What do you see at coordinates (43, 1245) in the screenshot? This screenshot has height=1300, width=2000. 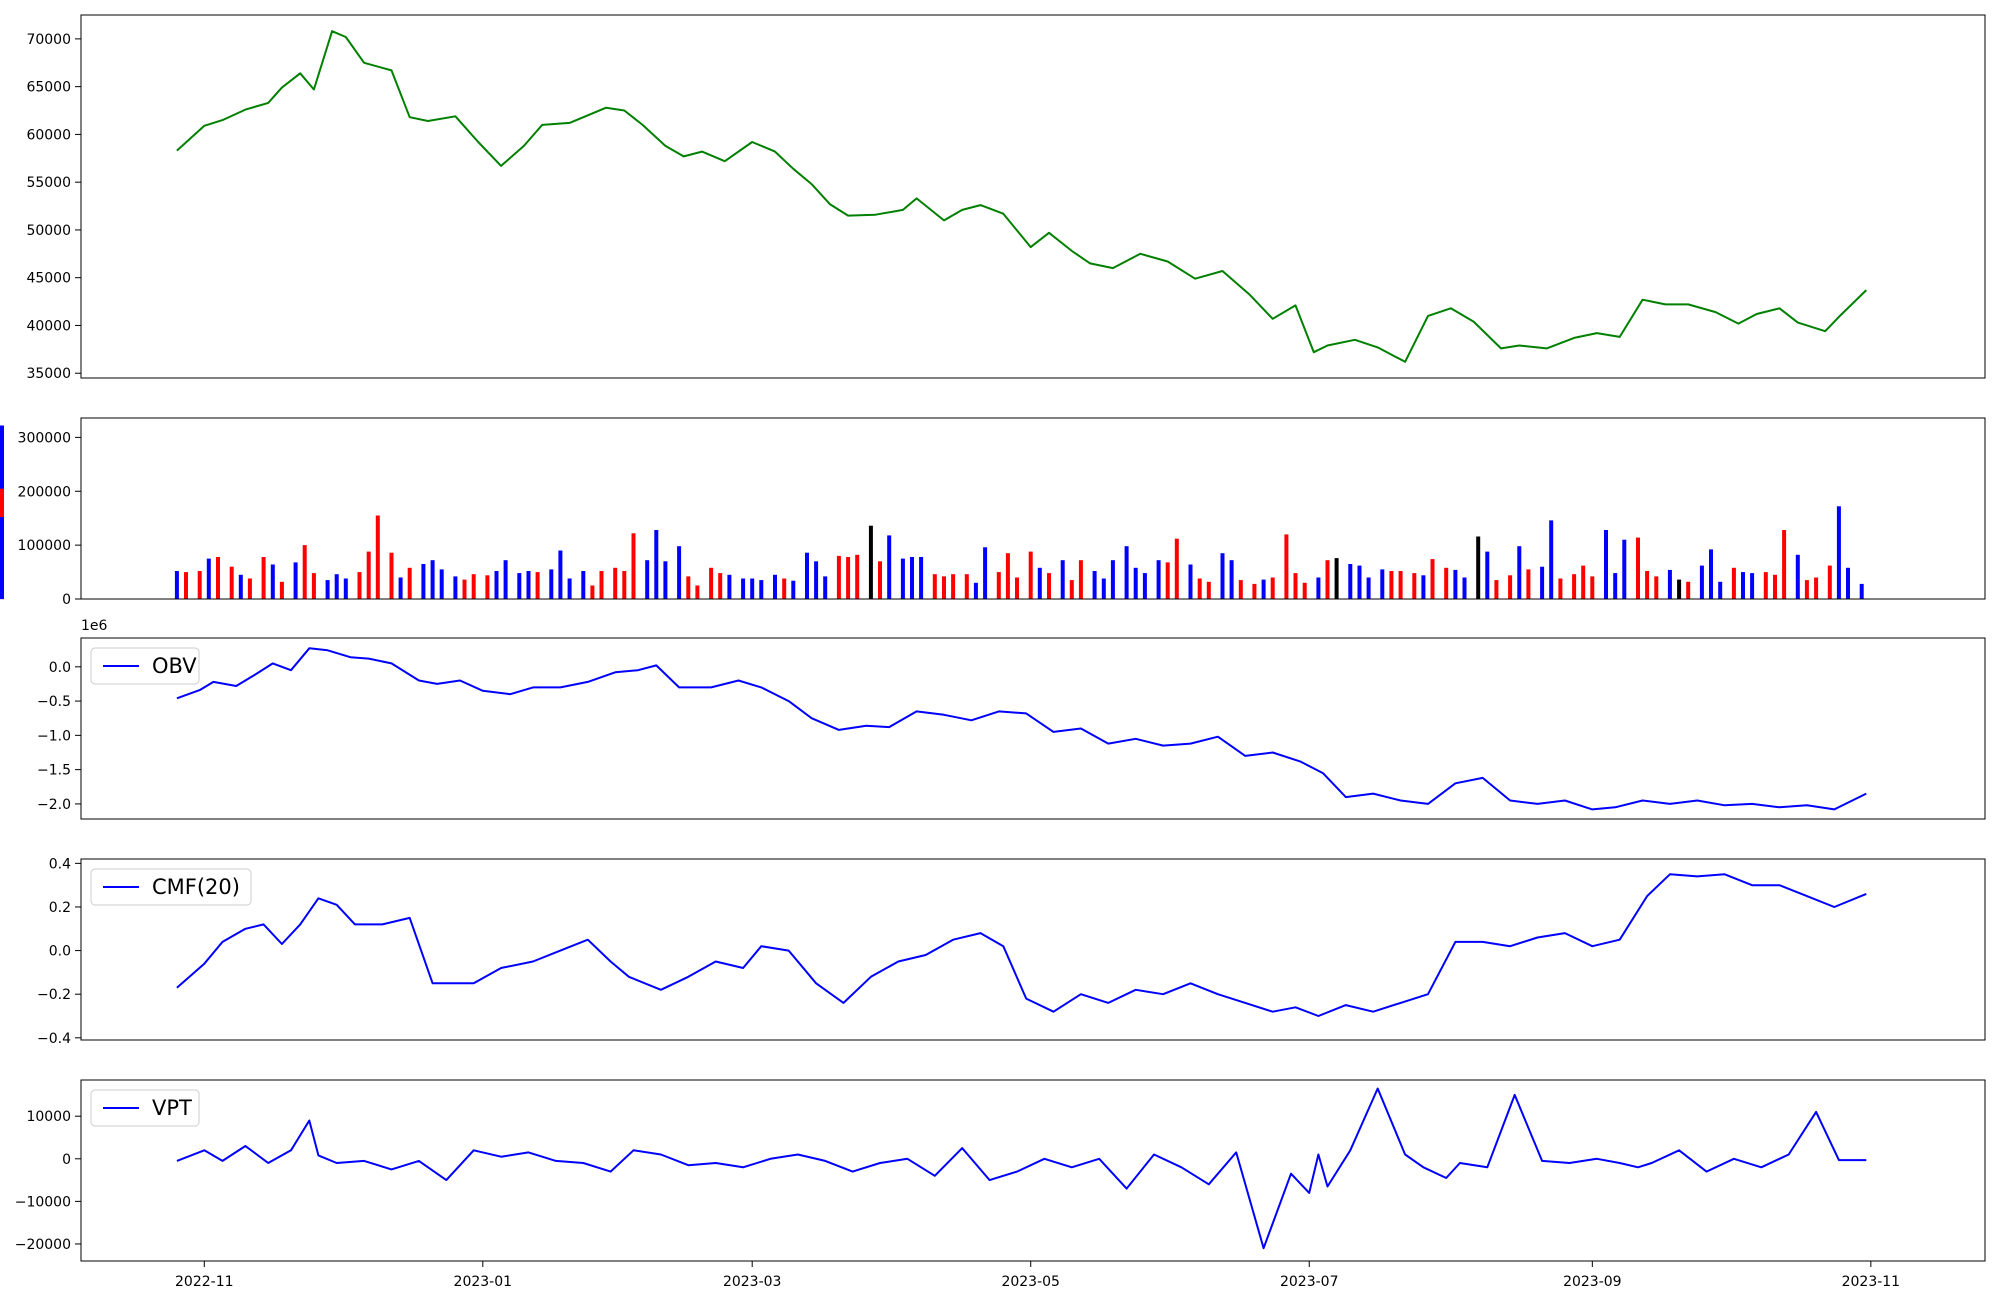 I see `y-tick-label: −20000` at bounding box center [43, 1245].